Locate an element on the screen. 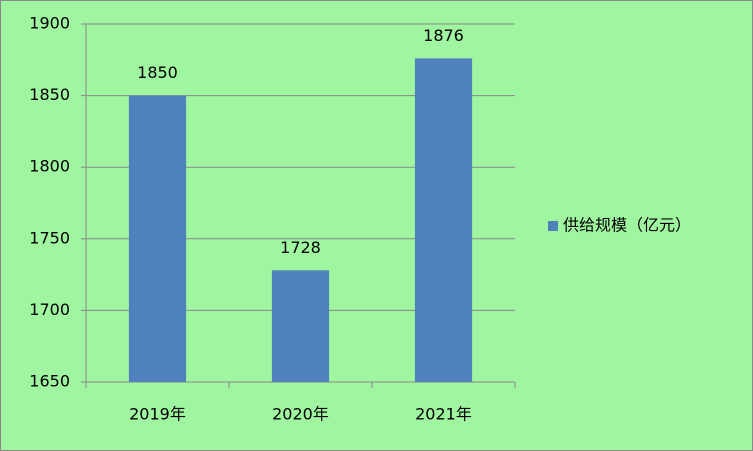  y-tick-label: 1850 is located at coordinates (49, 94).